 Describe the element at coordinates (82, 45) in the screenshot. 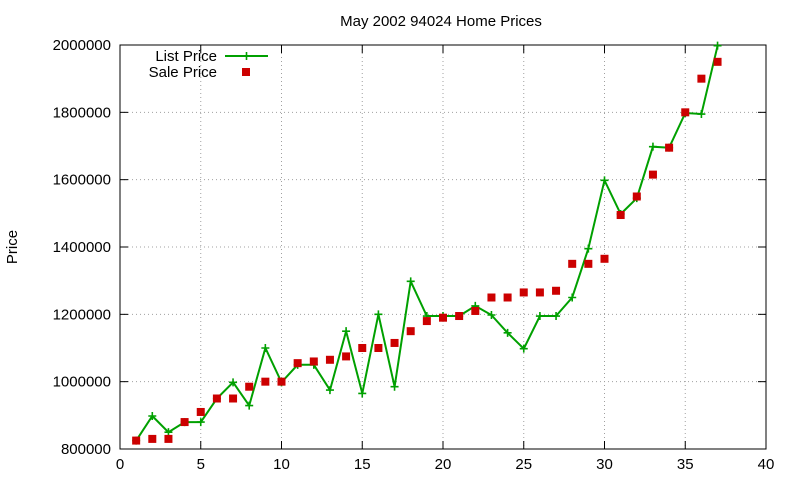

I see `y-tick-label: 2000000` at that location.